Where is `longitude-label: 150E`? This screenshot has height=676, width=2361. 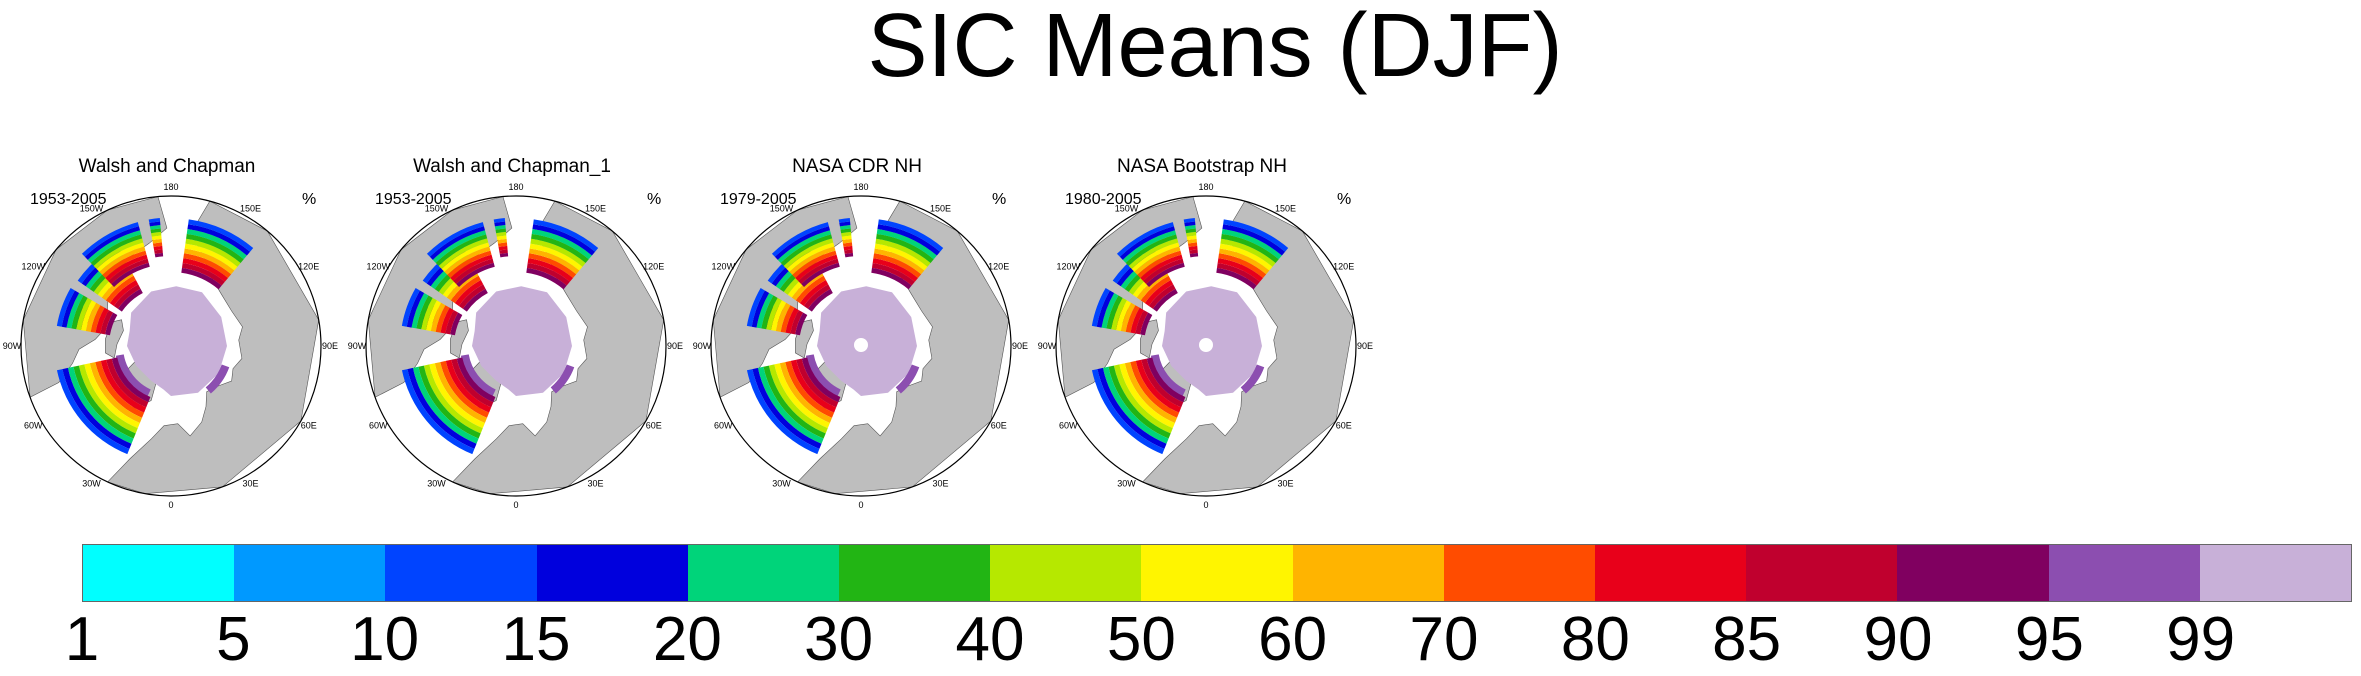 longitude-label: 150E is located at coordinates (940, 208).